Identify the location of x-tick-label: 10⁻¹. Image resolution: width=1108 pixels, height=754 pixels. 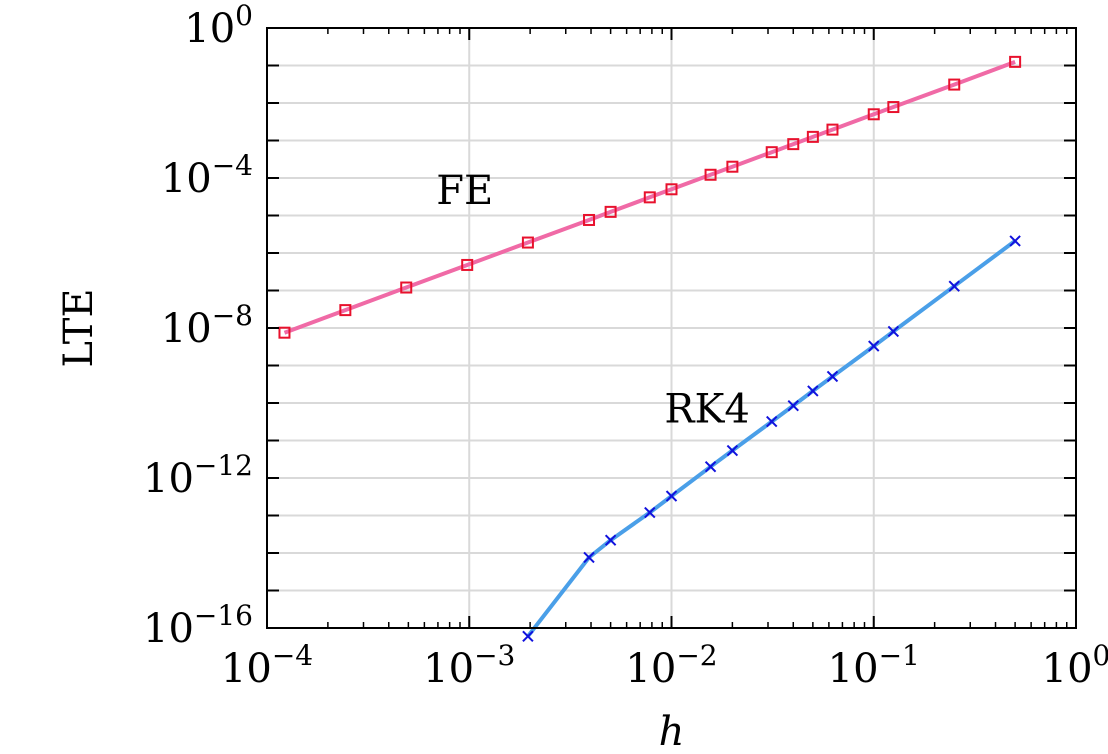
(874, 665).